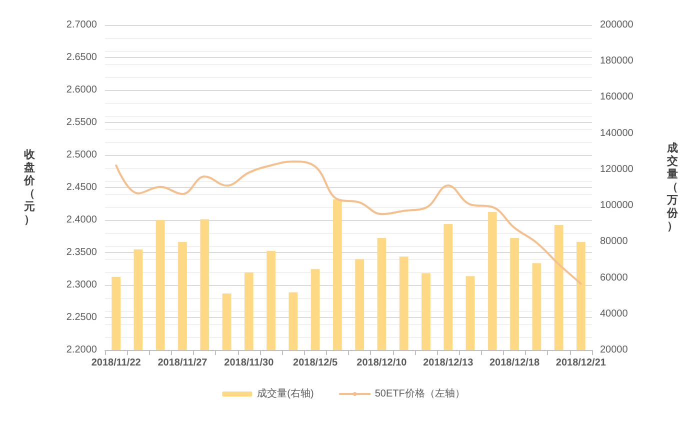  What do you see at coordinates (82, 285) in the screenshot?
I see `y-tick-label: 2.3000` at bounding box center [82, 285].